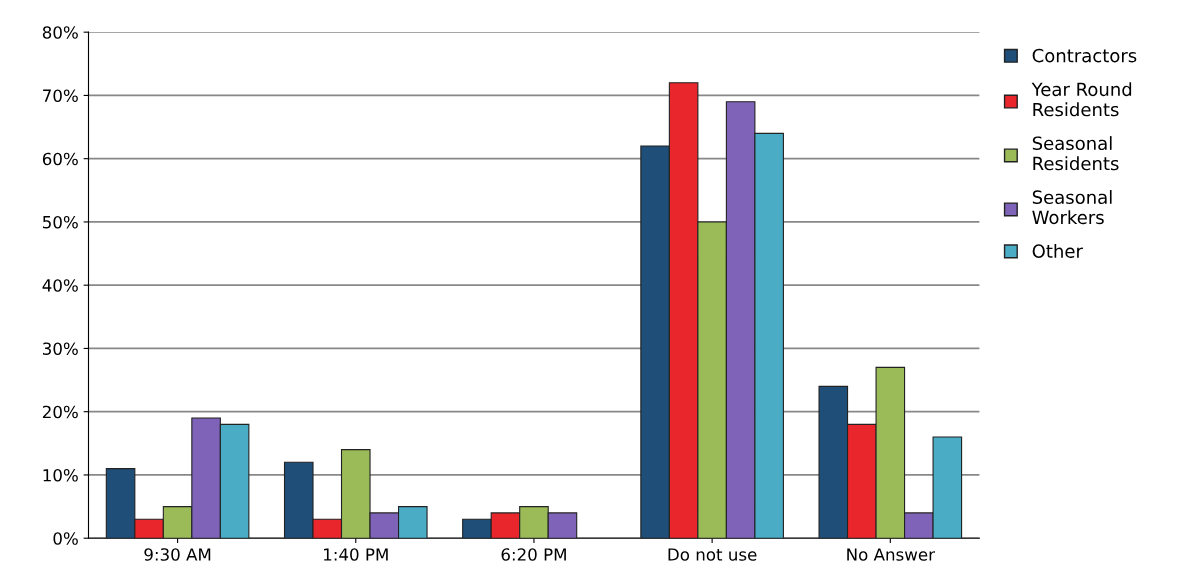 The image size is (1180, 585). I want to click on x-tick-label: Do not use, so click(712, 554).